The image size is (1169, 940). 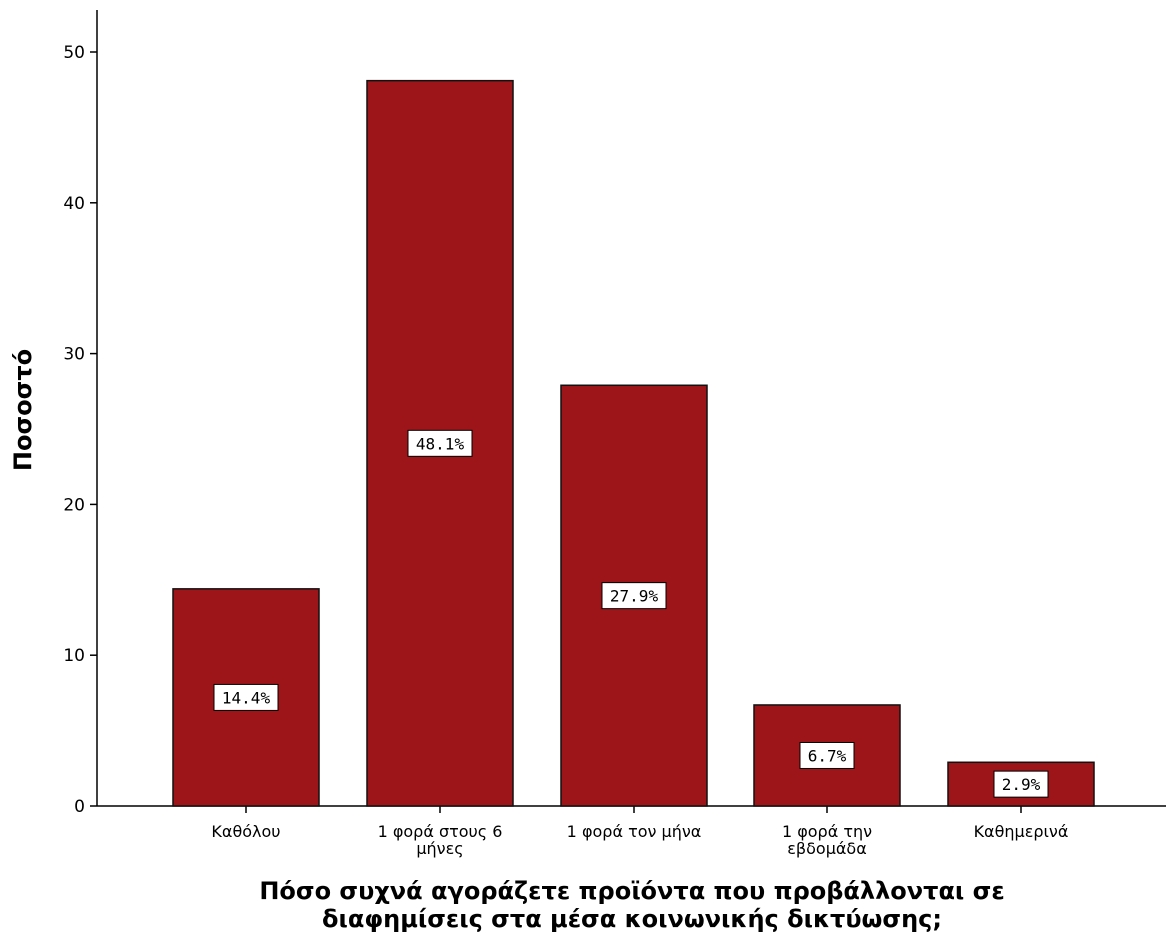 I want to click on data-label: 27.9%, so click(x=634, y=596).